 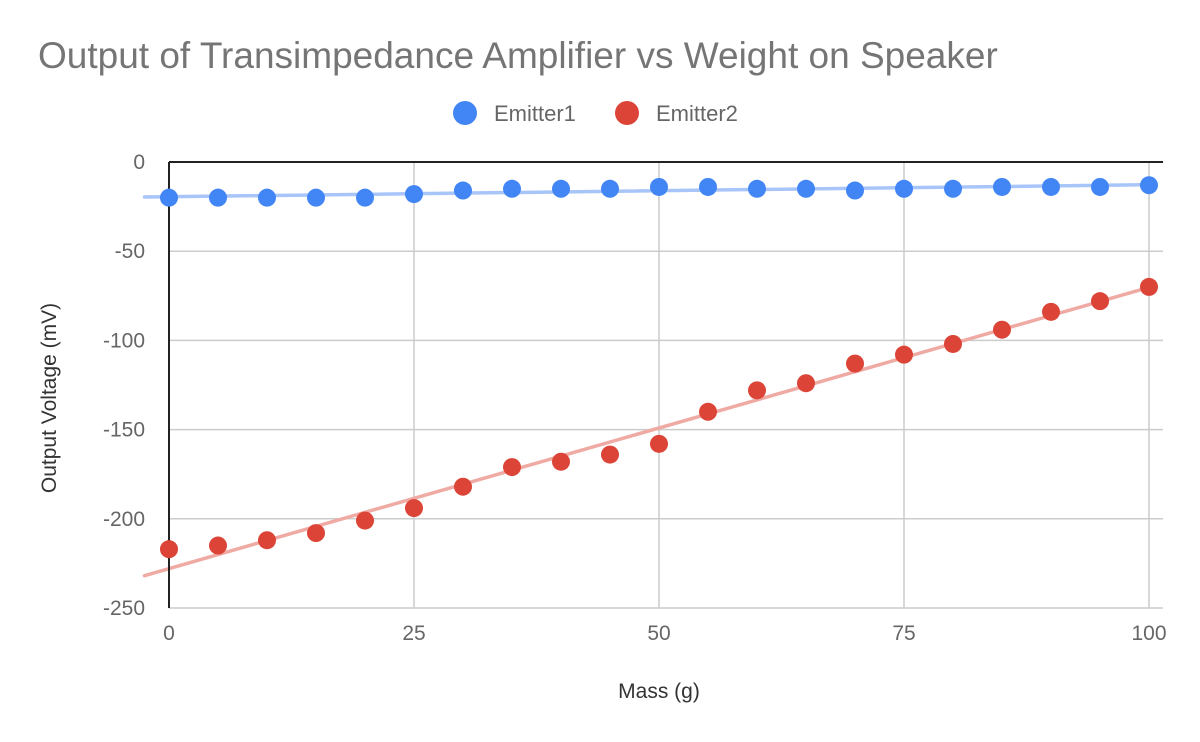 I want to click on legend: Emitter1 Emitter2, so click(x=595, y=113).